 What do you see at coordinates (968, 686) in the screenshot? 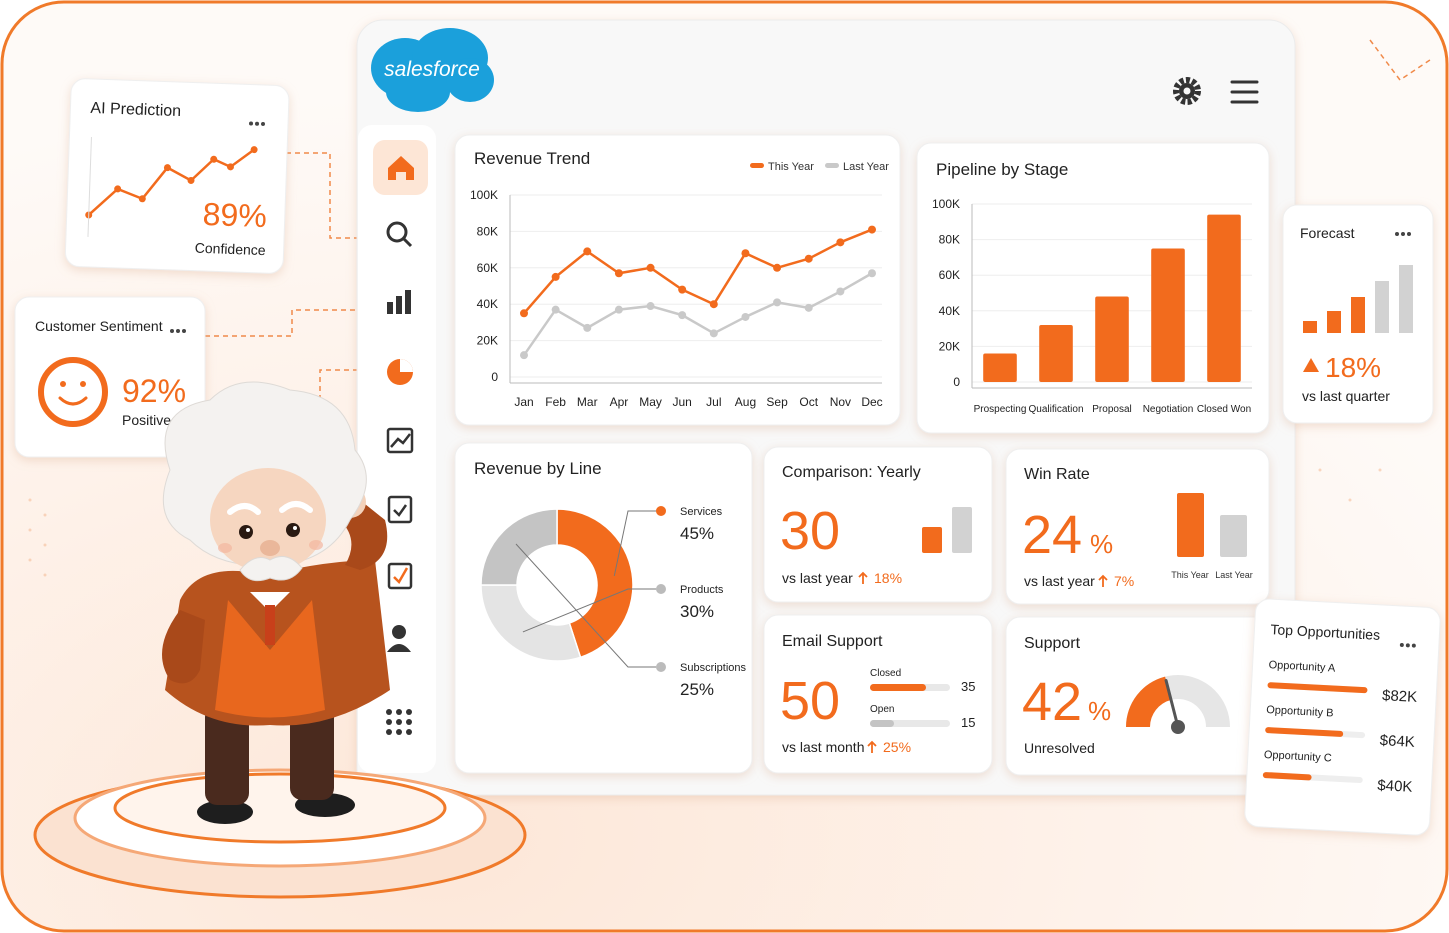
I see `row-value: 35` at bounding box center [968, 686].